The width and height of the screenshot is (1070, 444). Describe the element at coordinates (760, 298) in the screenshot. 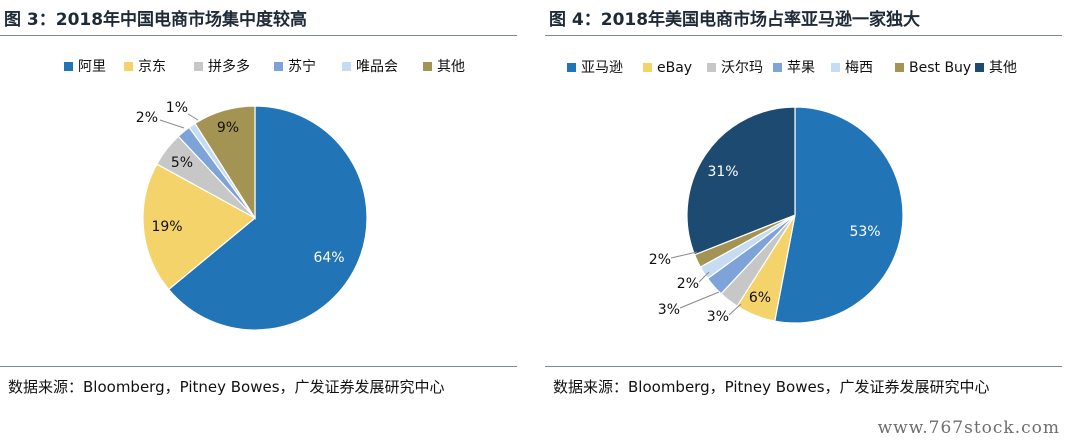

I see `data-label: 6%` at that location.